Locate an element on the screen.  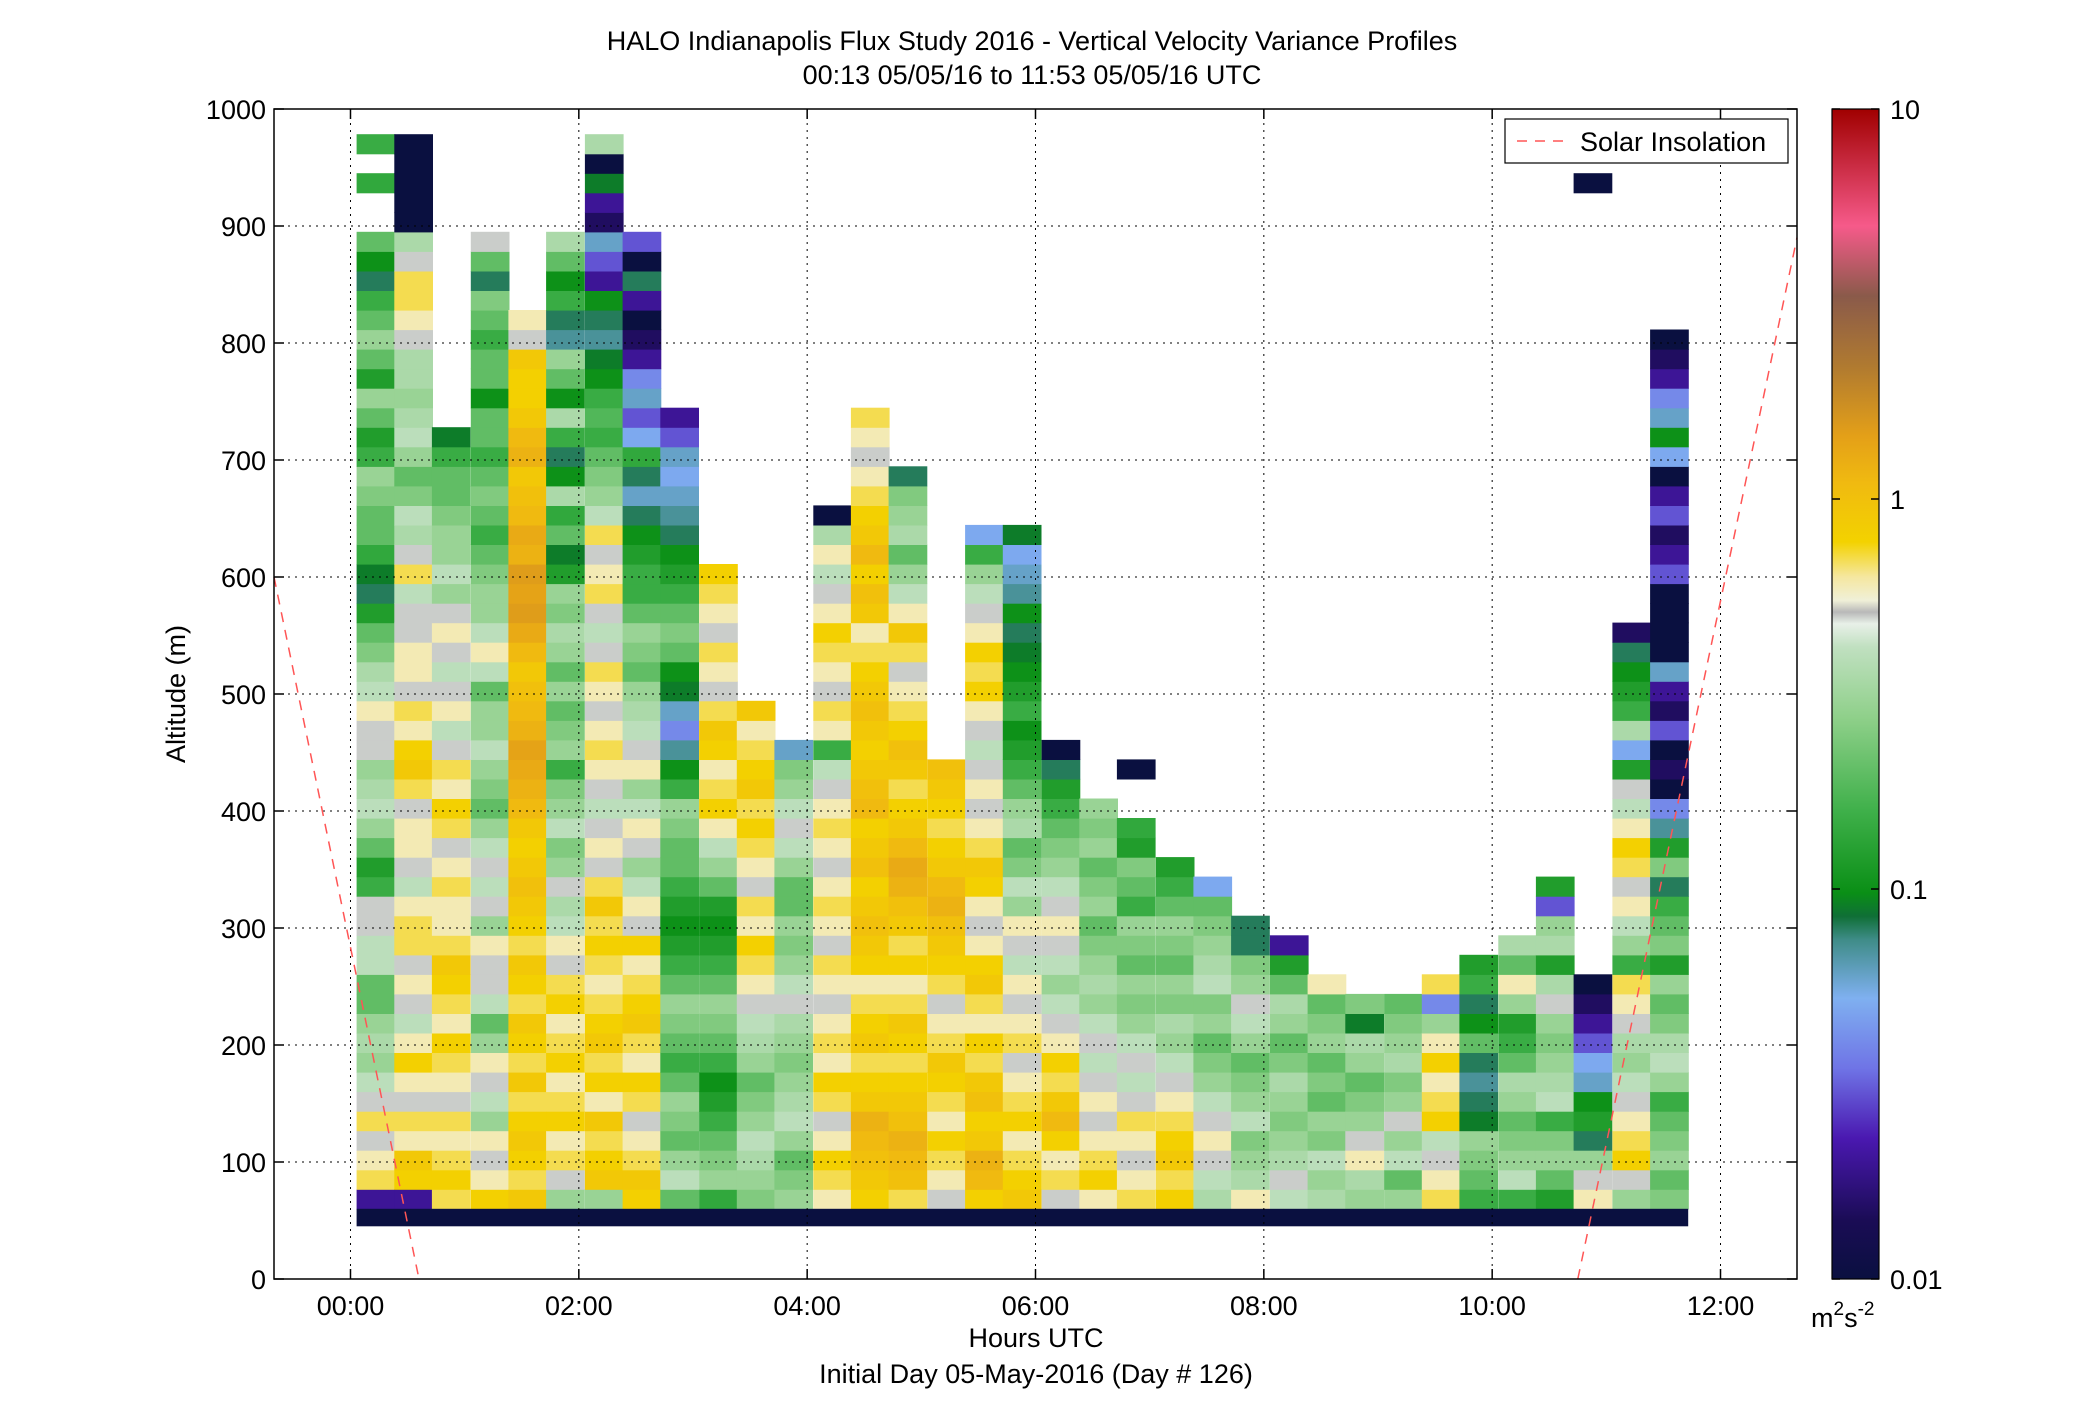
y-tick-label: 1000 is located at coordinates (236, 110).